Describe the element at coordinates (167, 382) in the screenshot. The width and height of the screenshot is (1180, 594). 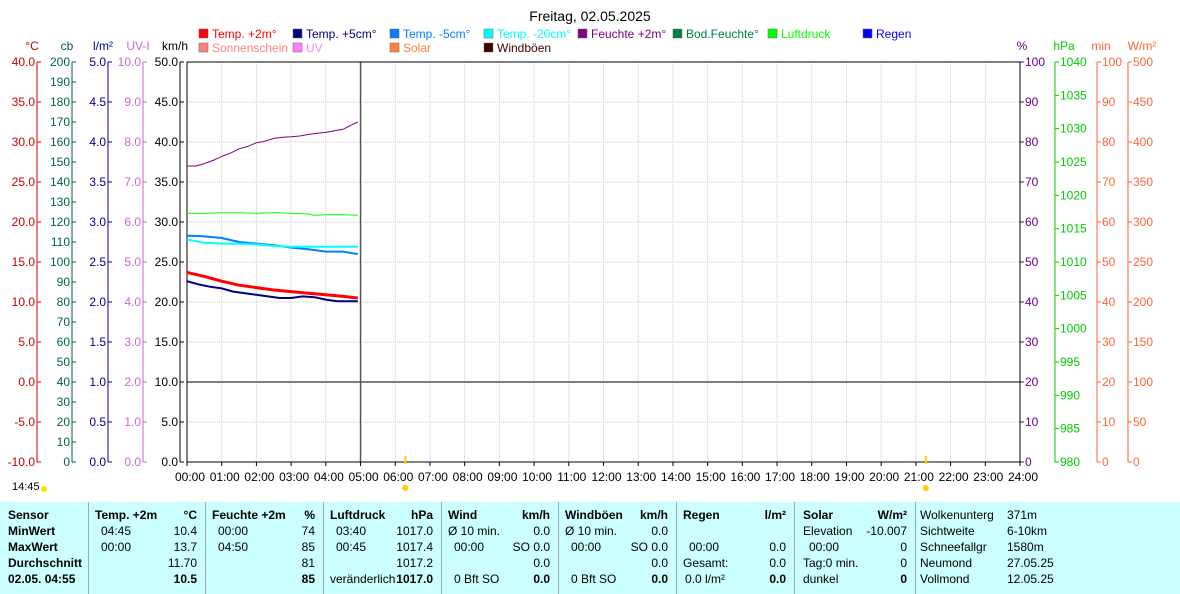
I see `left-axis-tick-label: 10.0` at that location.